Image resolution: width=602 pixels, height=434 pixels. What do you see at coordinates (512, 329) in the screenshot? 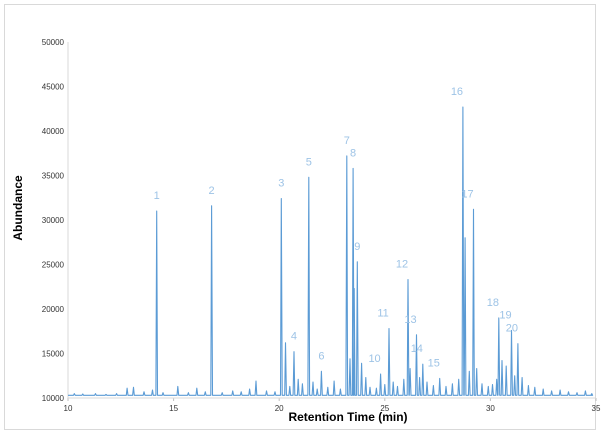
I see `peak-label-20: 20` at bounding box center [512, 329].